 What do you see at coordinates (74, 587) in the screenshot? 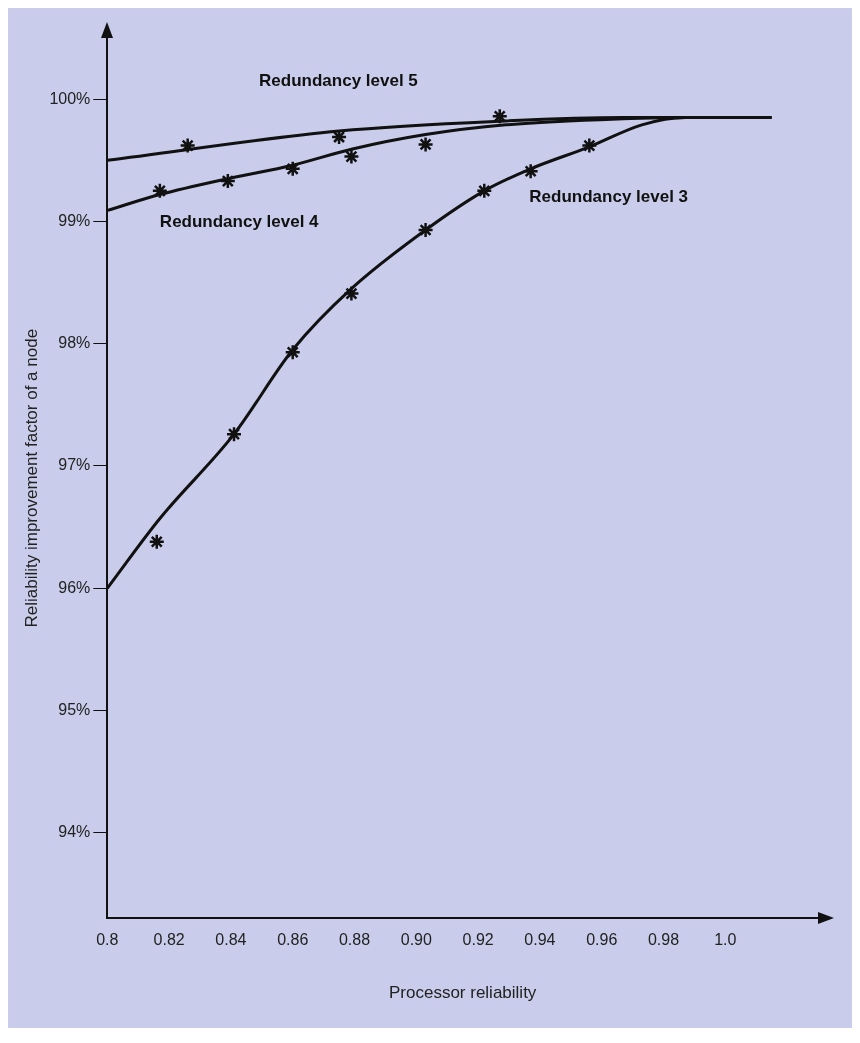
I see `y-tick-label: 96%` at bounding box center [74, 587].